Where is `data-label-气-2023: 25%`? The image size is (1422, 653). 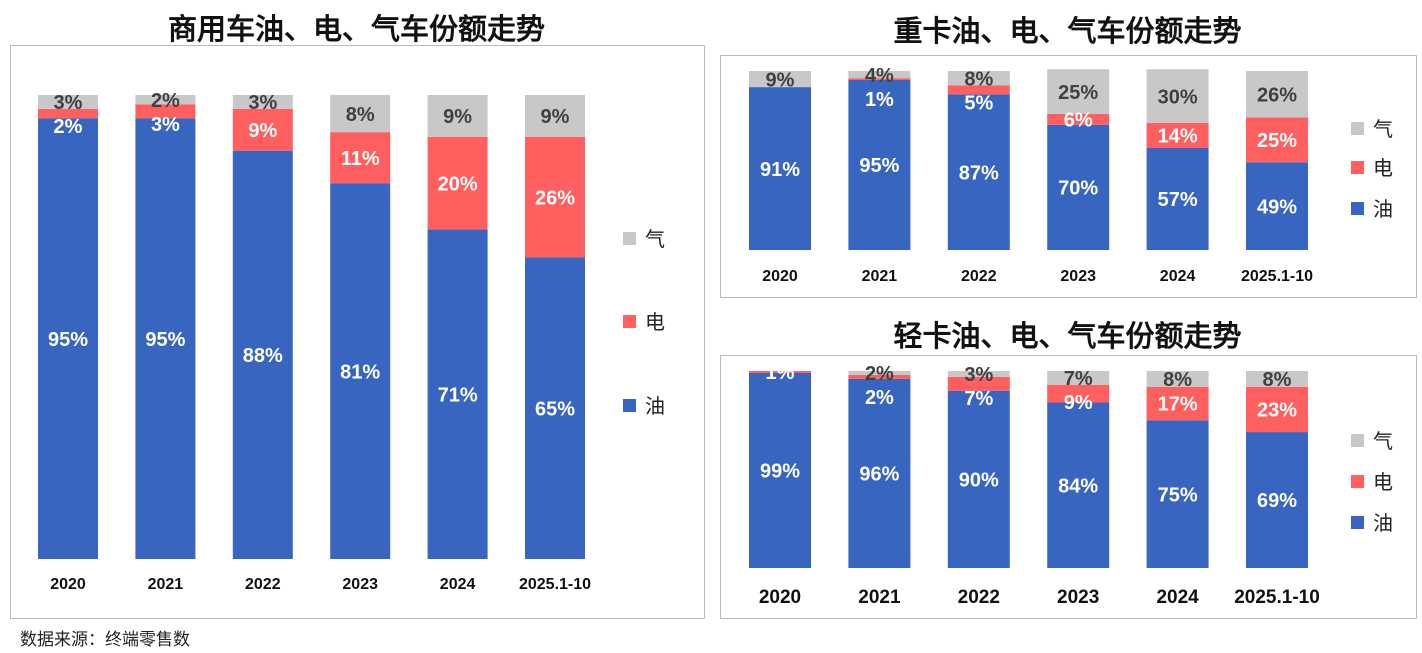 data-label-气-2023: 25% is located at coordinates (1078, 93).